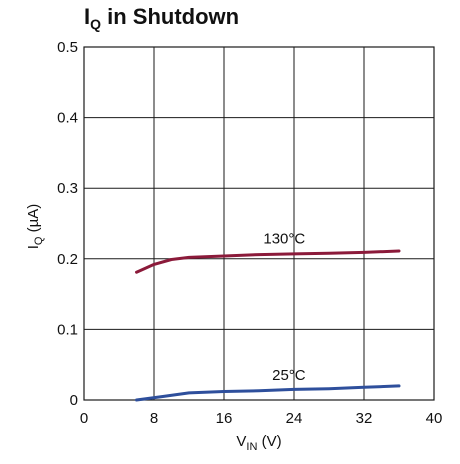 This screenshot has width=460, height=464. I want to click on x-tick-label: 40, so click(434, 418).